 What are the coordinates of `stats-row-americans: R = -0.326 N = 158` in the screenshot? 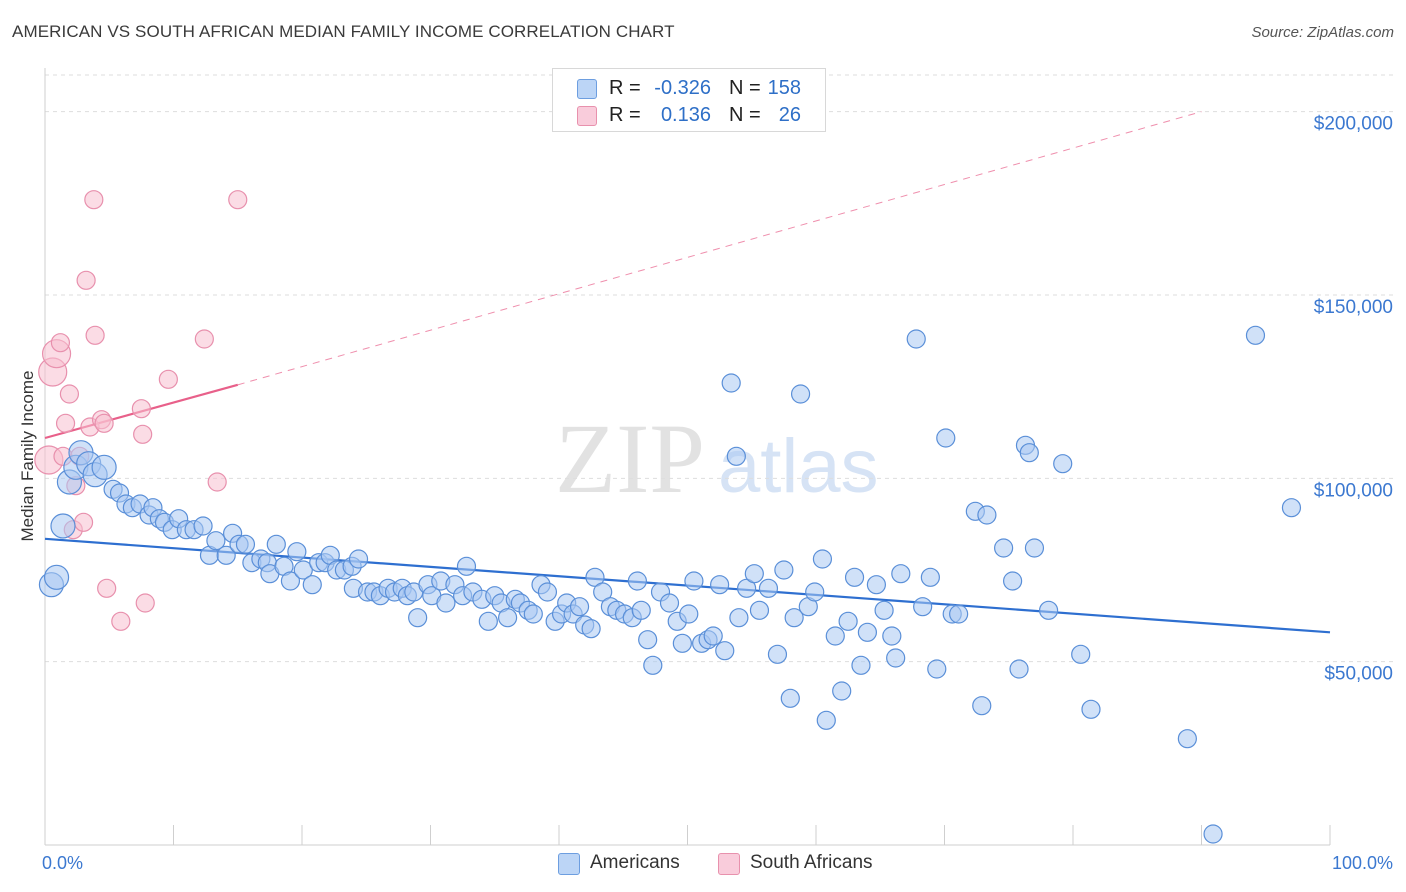 It's located at (689, 88).